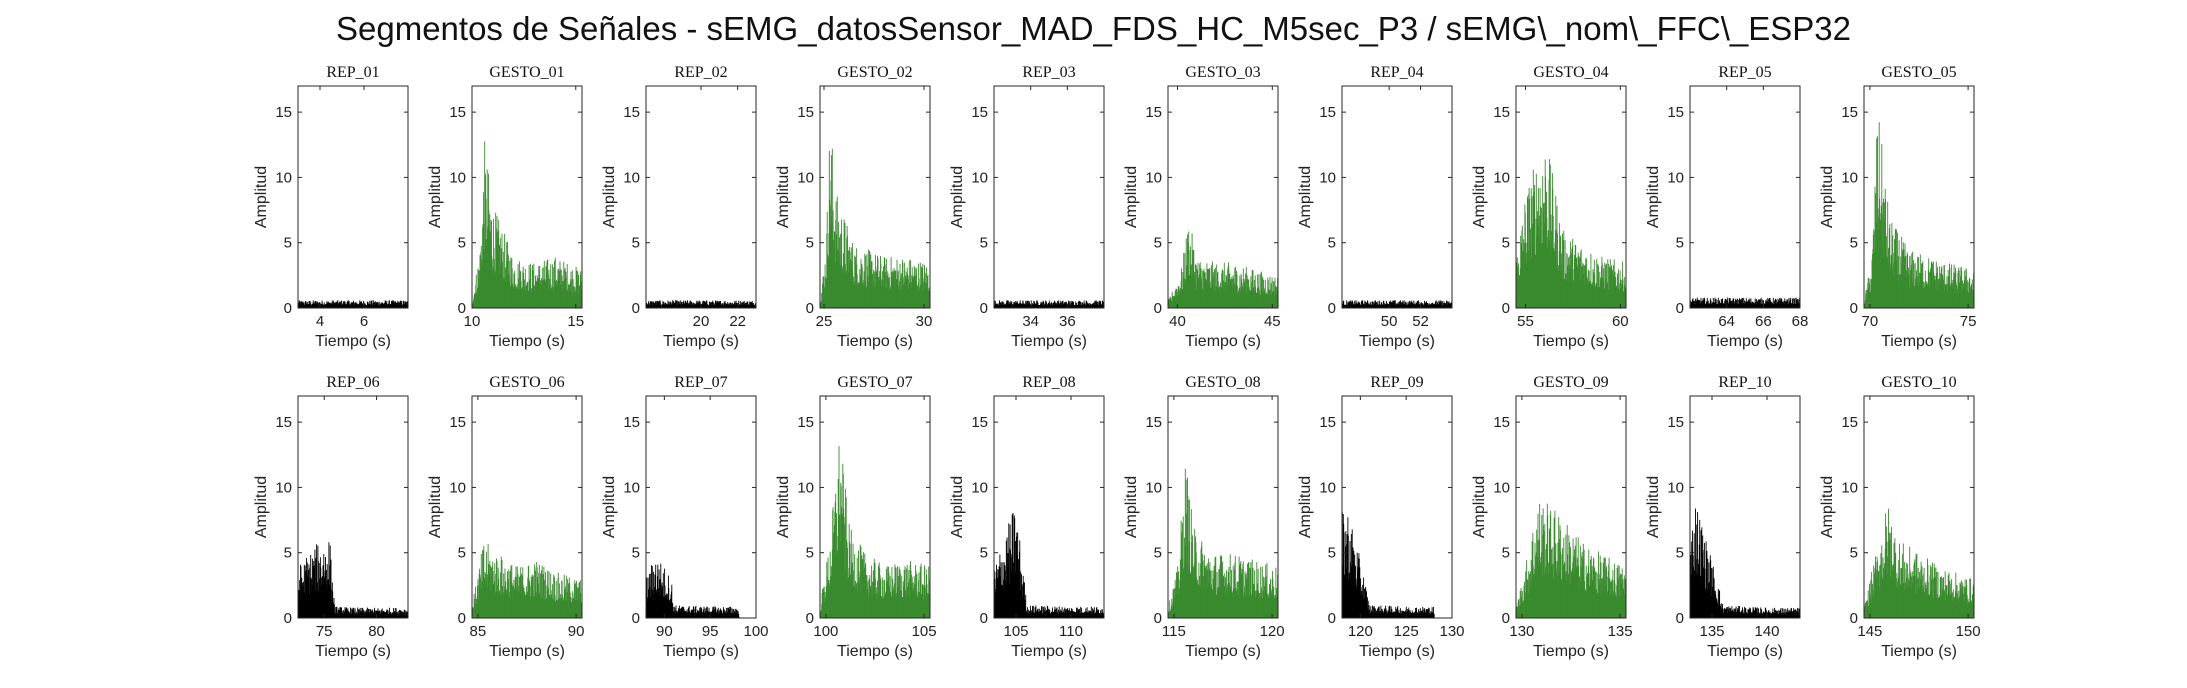  Describe the element at coordinates (874, 72) in the screenshot. I see `subplot-title: GESTO_02` at that location.